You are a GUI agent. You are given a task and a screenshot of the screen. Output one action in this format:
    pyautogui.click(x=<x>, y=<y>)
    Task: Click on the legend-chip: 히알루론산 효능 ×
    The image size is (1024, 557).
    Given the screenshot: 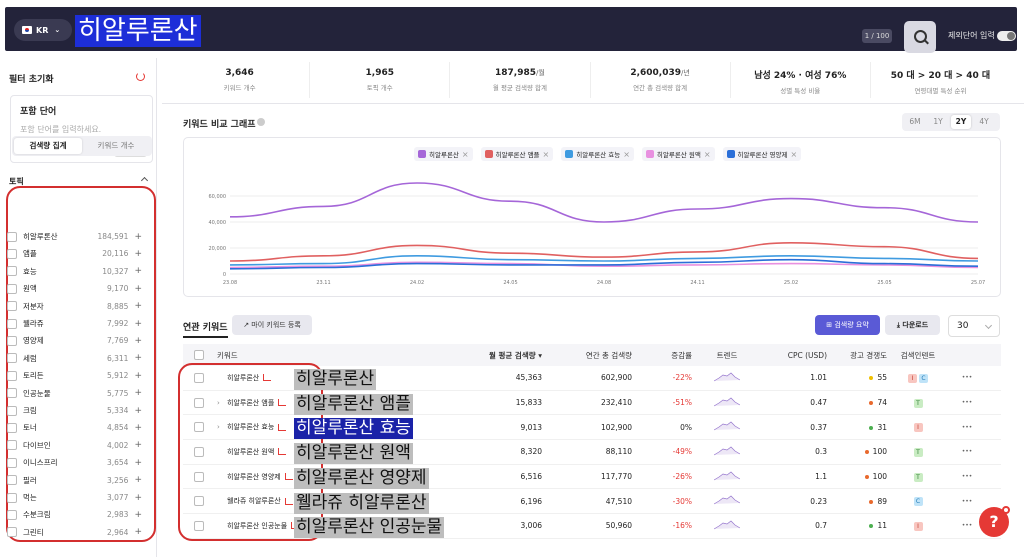 What is the action you would take?
    pyautogui.click(x=597, y=154)
    